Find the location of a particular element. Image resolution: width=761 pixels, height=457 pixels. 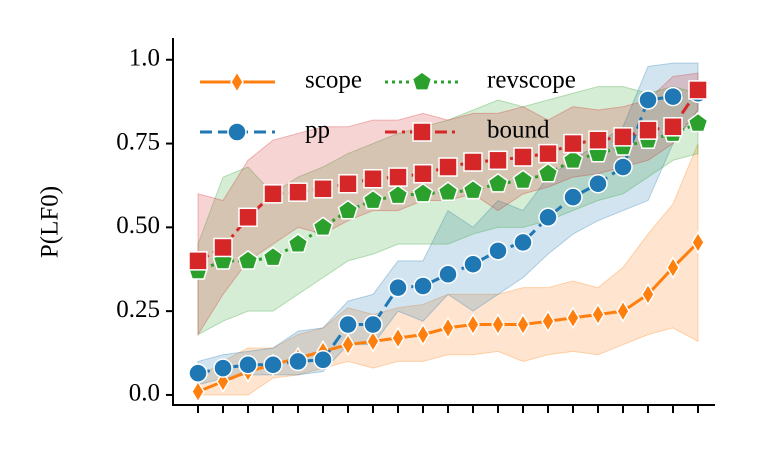

y-tick-label: 0.0 is located at coordinates (144, 393).